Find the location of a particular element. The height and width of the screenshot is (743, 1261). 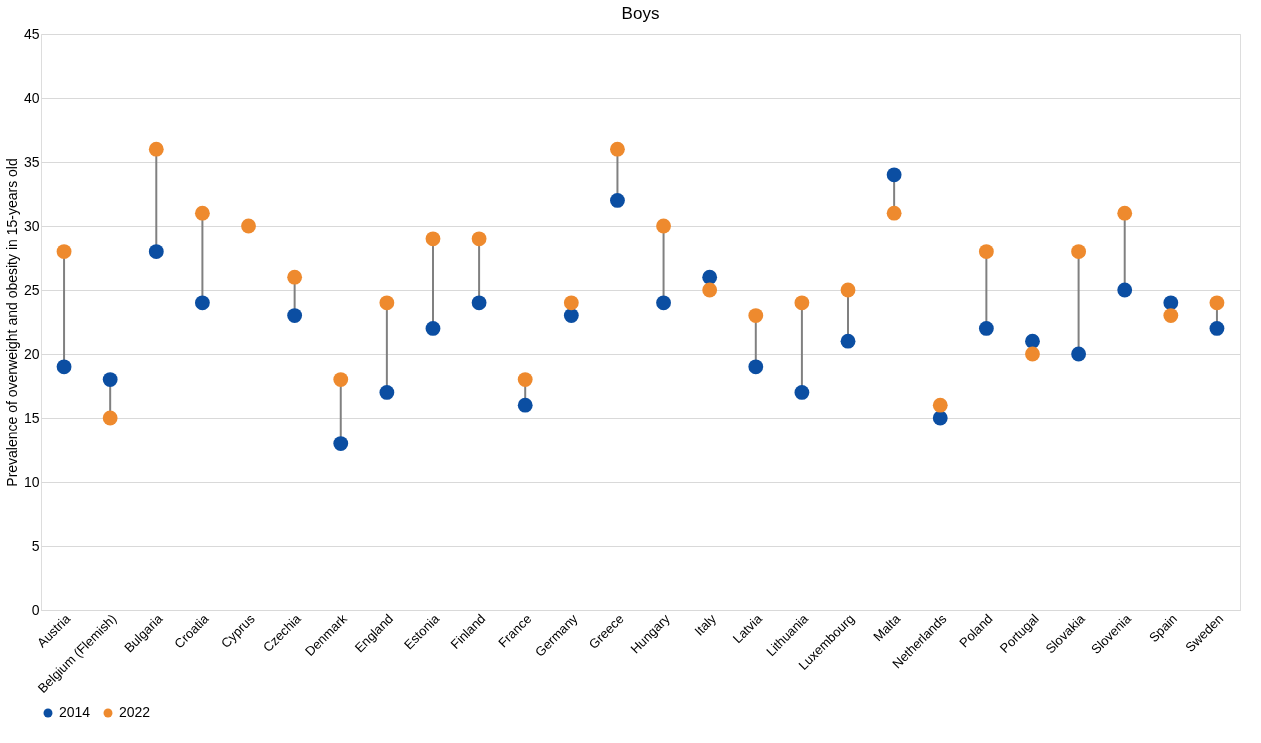

y-tick-label: 15 is located at coordinates (31, 417).